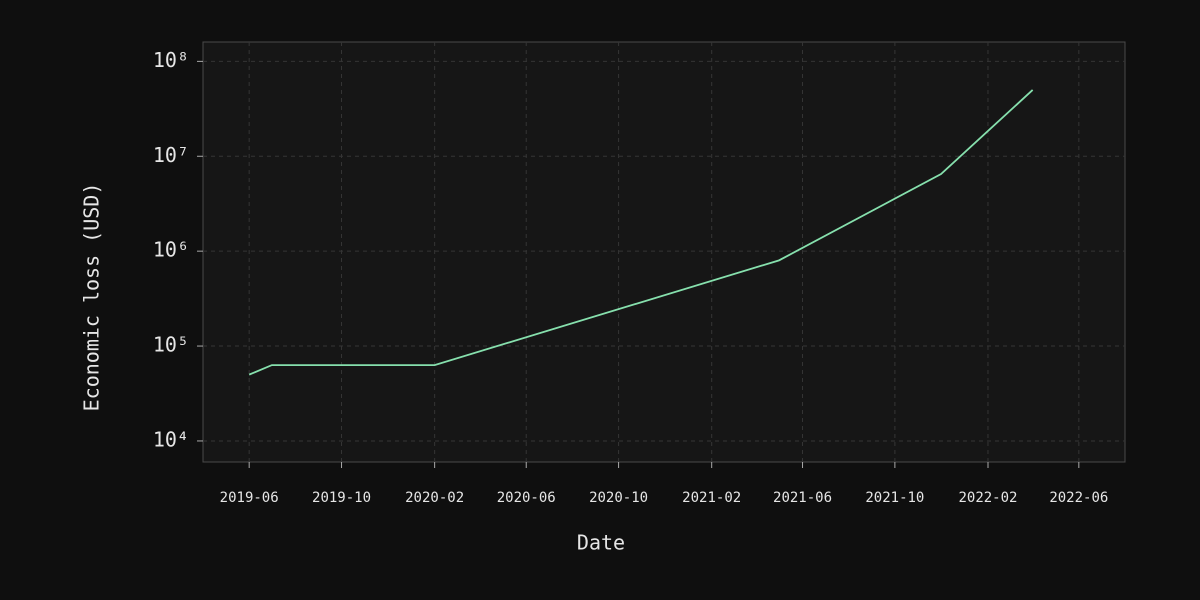 The image size is (1200, 600). Describe the element at coordinates (171, 345) in the screenshot. I see `y-tick-label: 10⁵` at that location.